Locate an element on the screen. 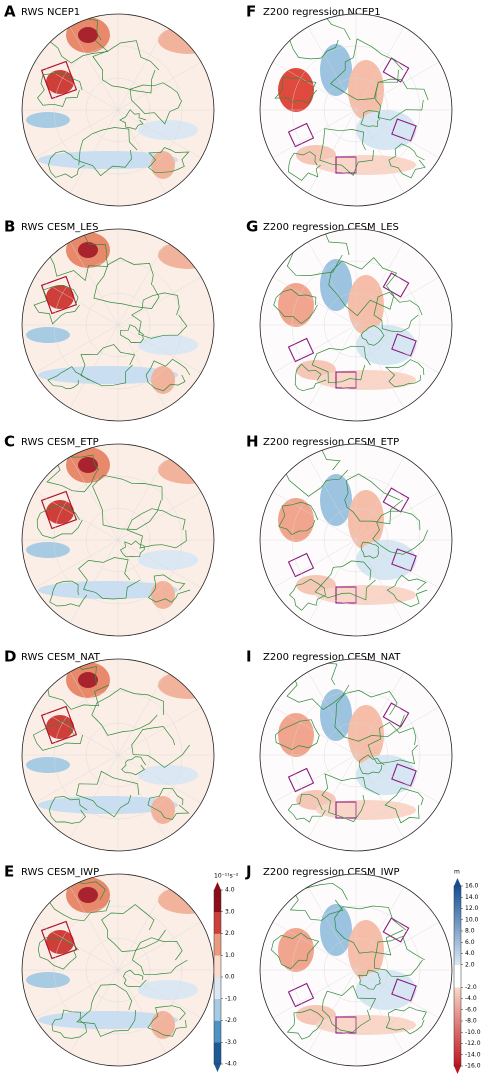 Image resolution: width=484 pixels, height=1083 pixels. panel-title: RWS CESM_LES is located at coordinates (59, 227).